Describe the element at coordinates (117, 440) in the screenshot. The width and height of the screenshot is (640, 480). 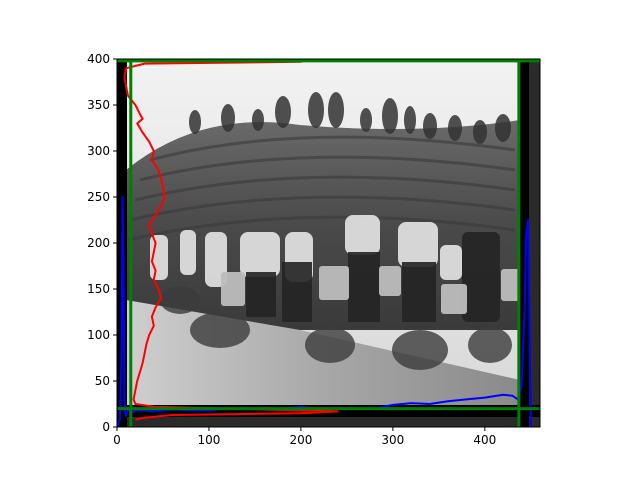
I see `x-tick-label: 0` at that location.